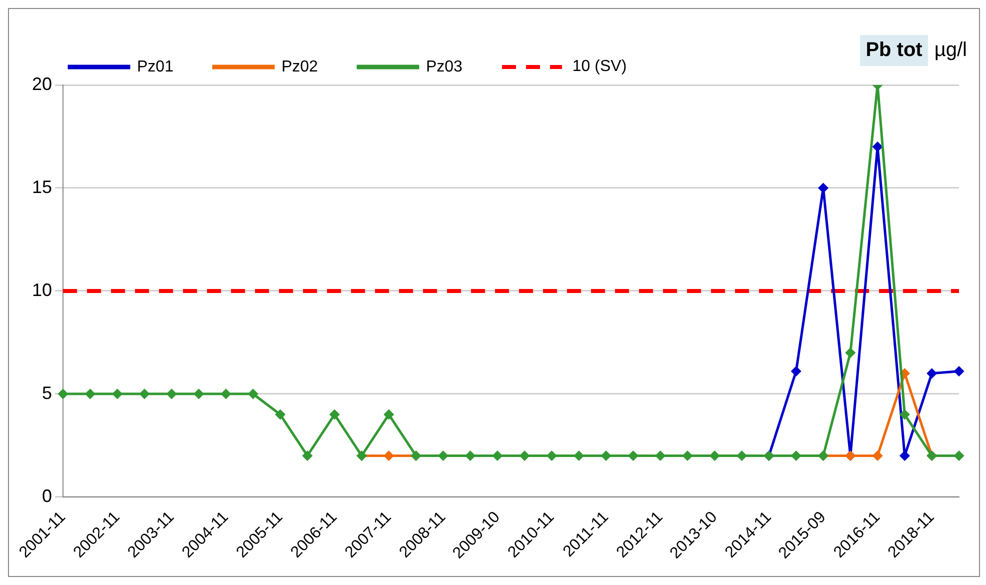 This screenshot has height=585, width=986. Describe the element at coordinates (950, 50) in the screenshot. I see `text: µg/l` at that location.